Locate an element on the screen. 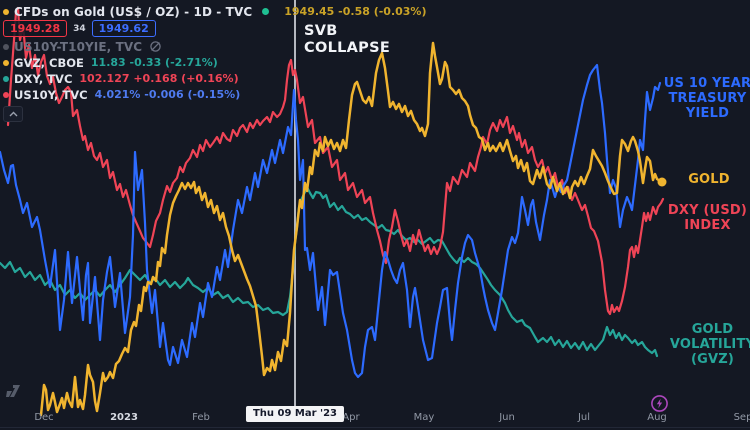 Image resolution: width=750 pixels, height=430 pixels. x-axis-label-dec: Dec is located at coordinates (44, 417).